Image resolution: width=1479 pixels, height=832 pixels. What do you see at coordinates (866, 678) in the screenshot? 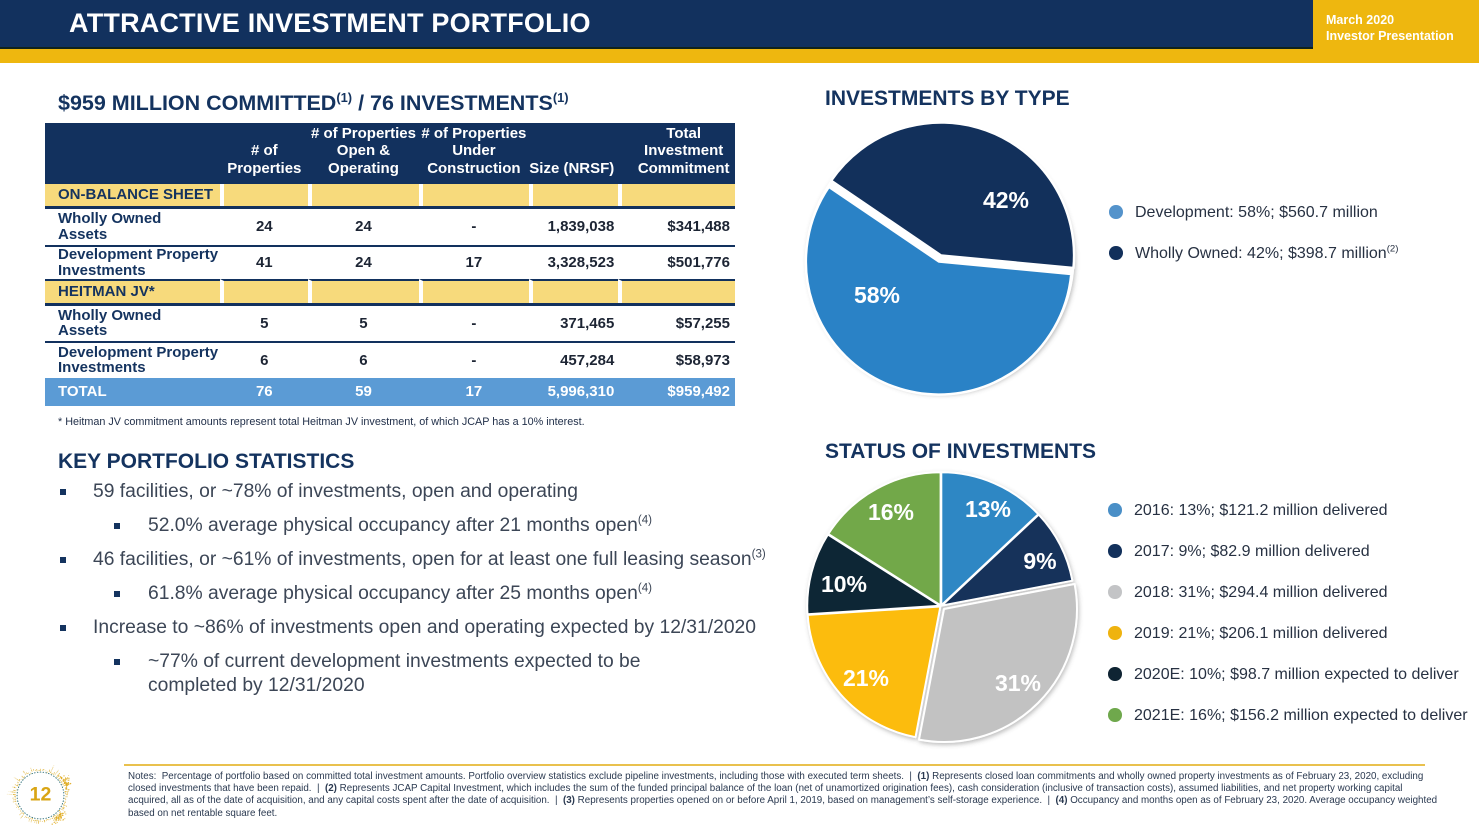
I see `svg-text: 21%` at bounding box center [866, 678].